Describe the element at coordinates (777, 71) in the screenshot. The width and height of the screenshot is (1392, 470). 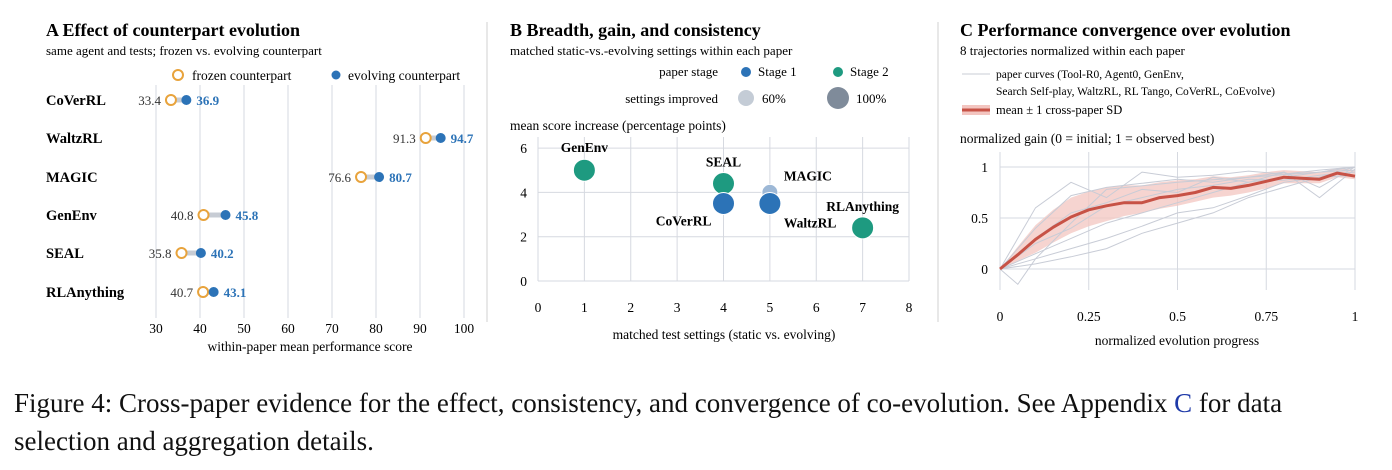
I see `legend-stage1-label: Stage 1` at that location.